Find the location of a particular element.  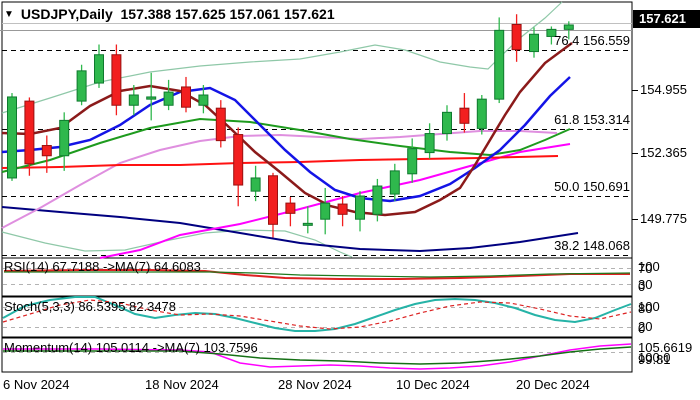

current-price-badge: 157.621 is located at coordinates (666, 19).